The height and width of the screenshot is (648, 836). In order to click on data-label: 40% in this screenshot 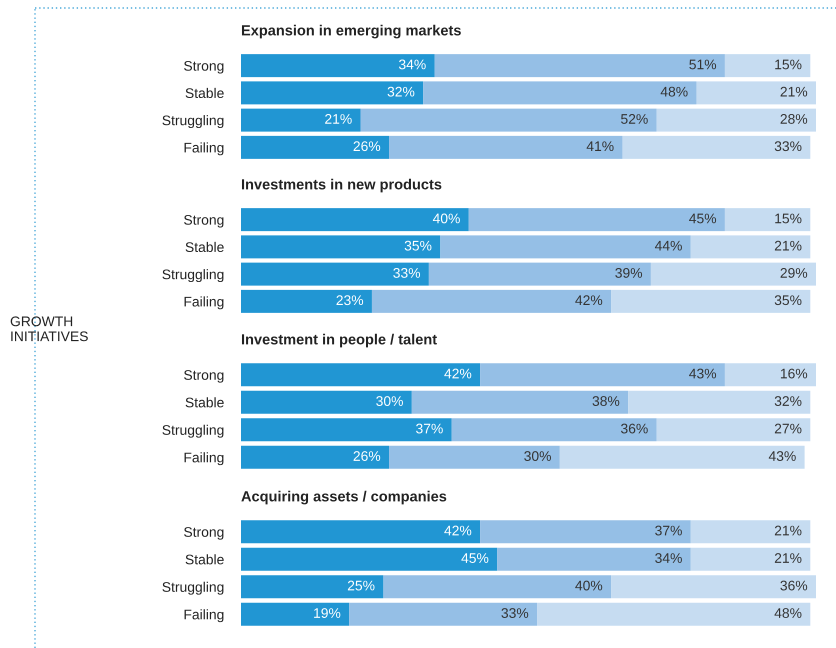, I will do `click(588, 585)`.